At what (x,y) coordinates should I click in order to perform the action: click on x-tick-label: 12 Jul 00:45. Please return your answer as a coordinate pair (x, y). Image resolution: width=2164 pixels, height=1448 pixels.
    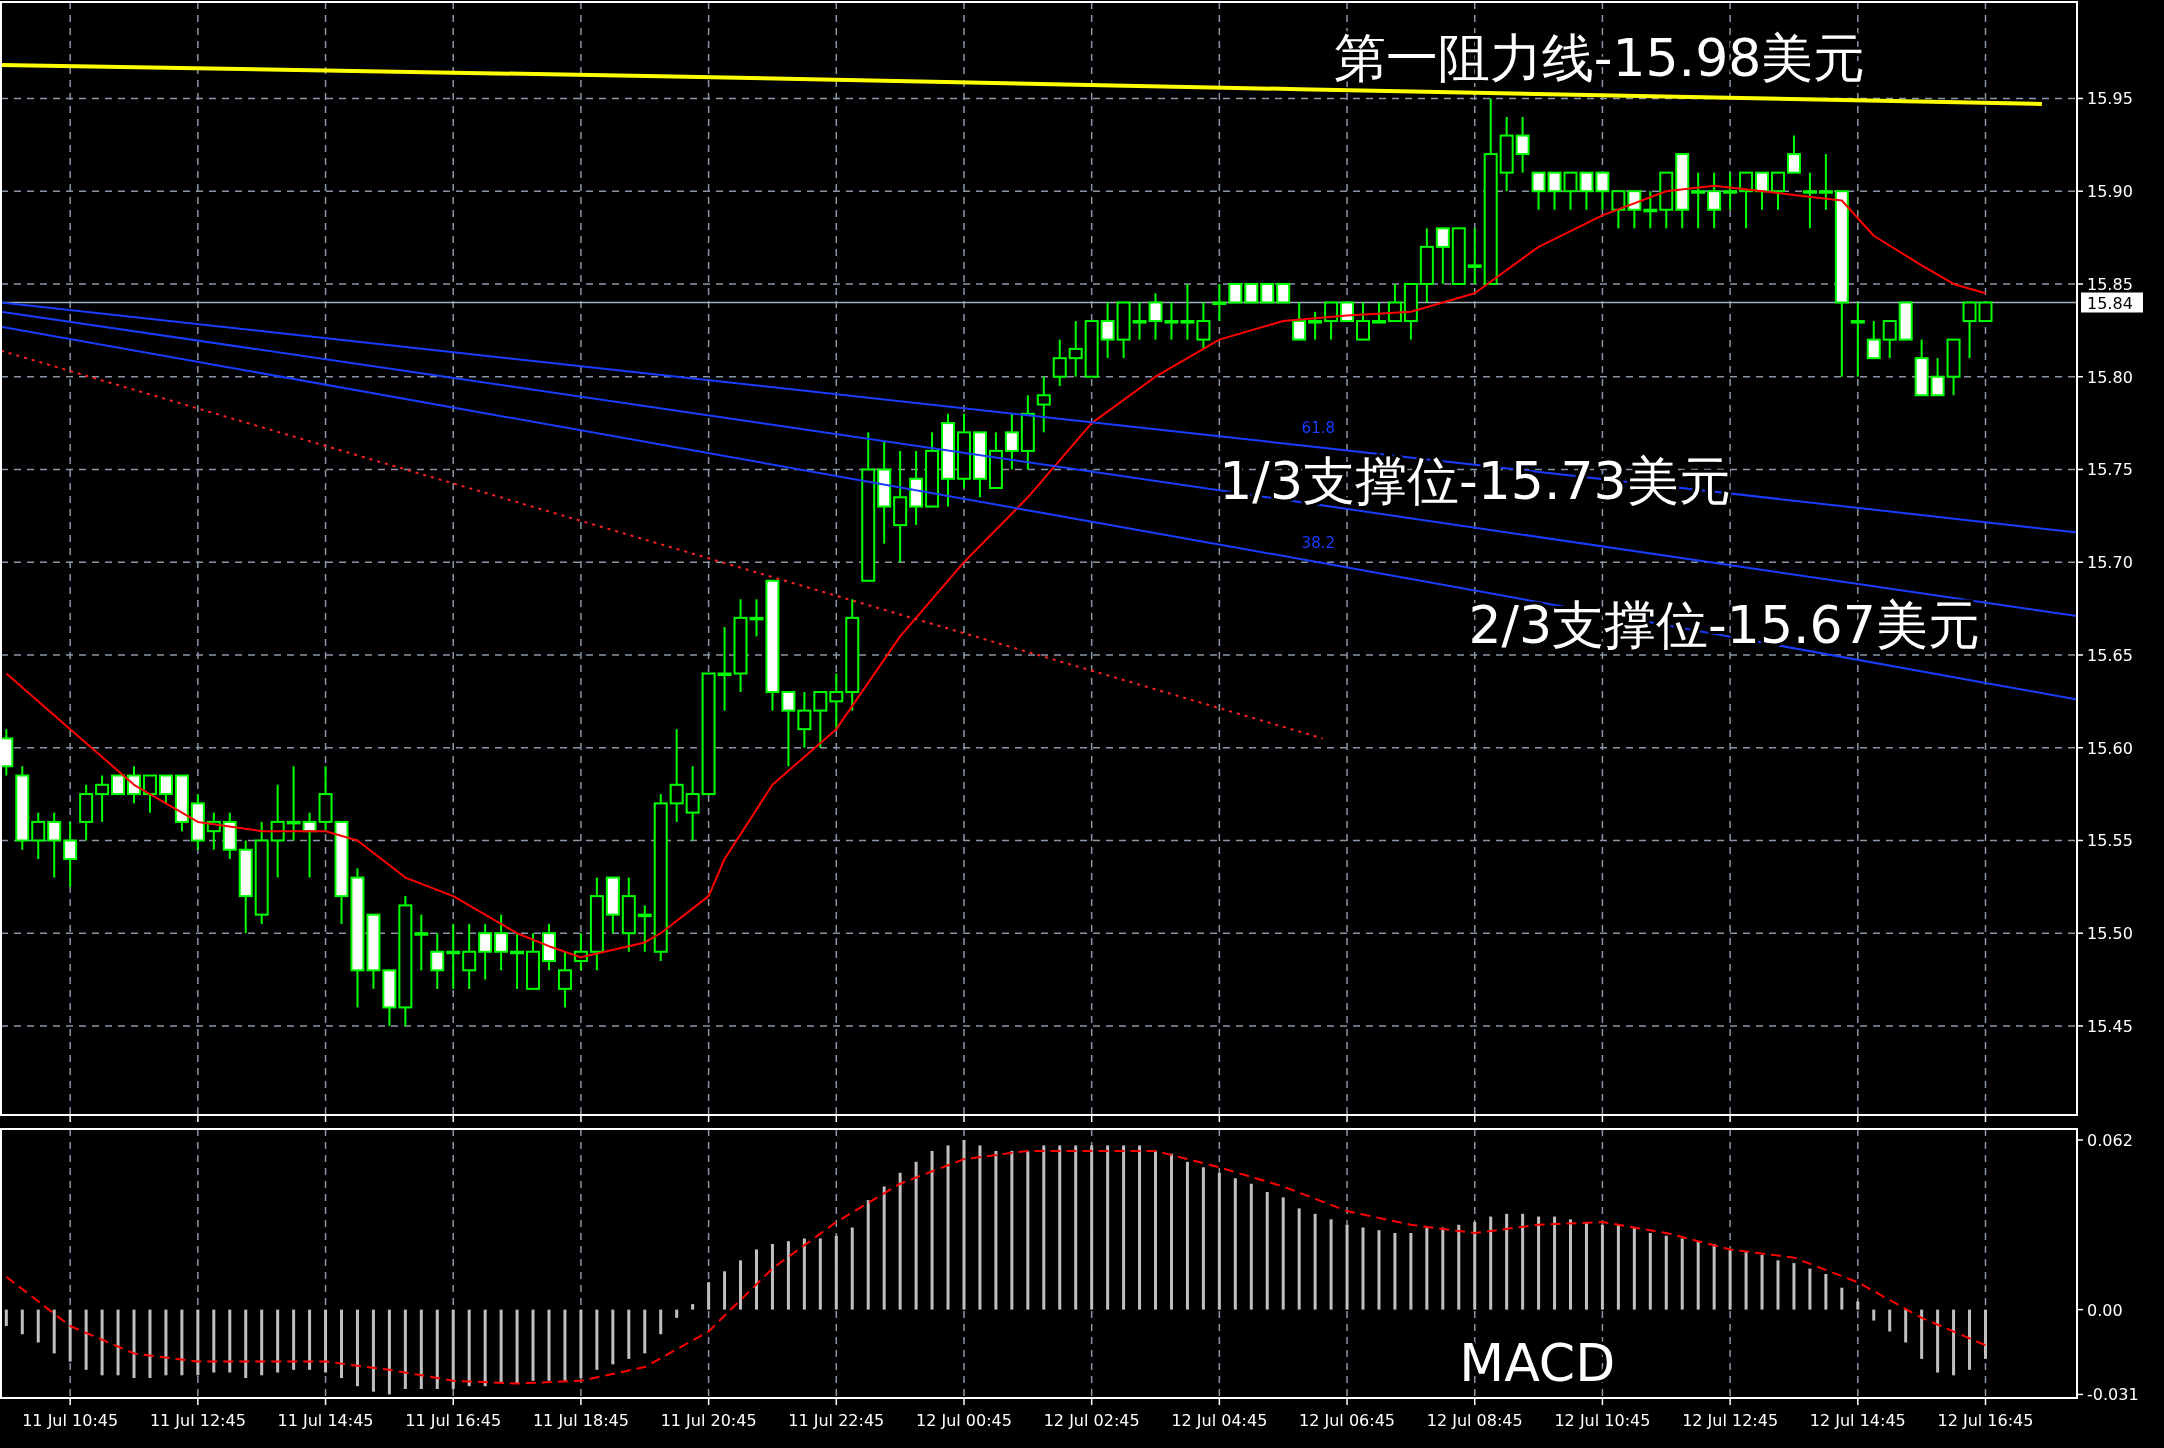
    Looking at the image, I should click on (964, 1420).